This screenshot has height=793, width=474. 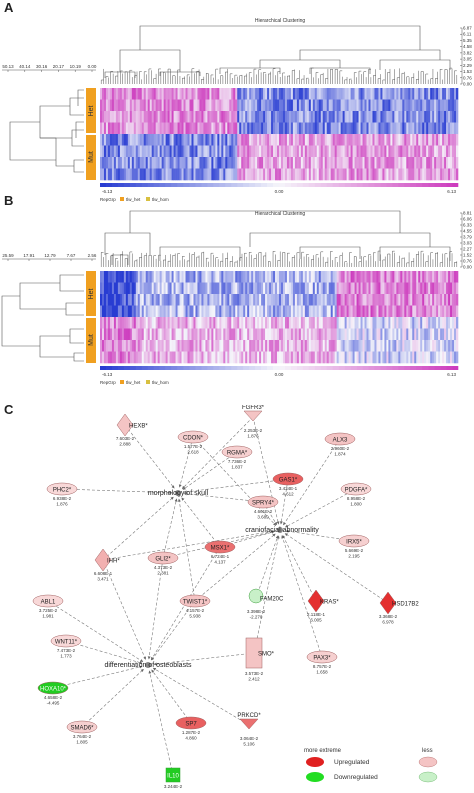 What do you see at coordinates (107, 374) in the screenshot?
I see `colorbar-min-label: -6.13` at bounding box center [107, 374].